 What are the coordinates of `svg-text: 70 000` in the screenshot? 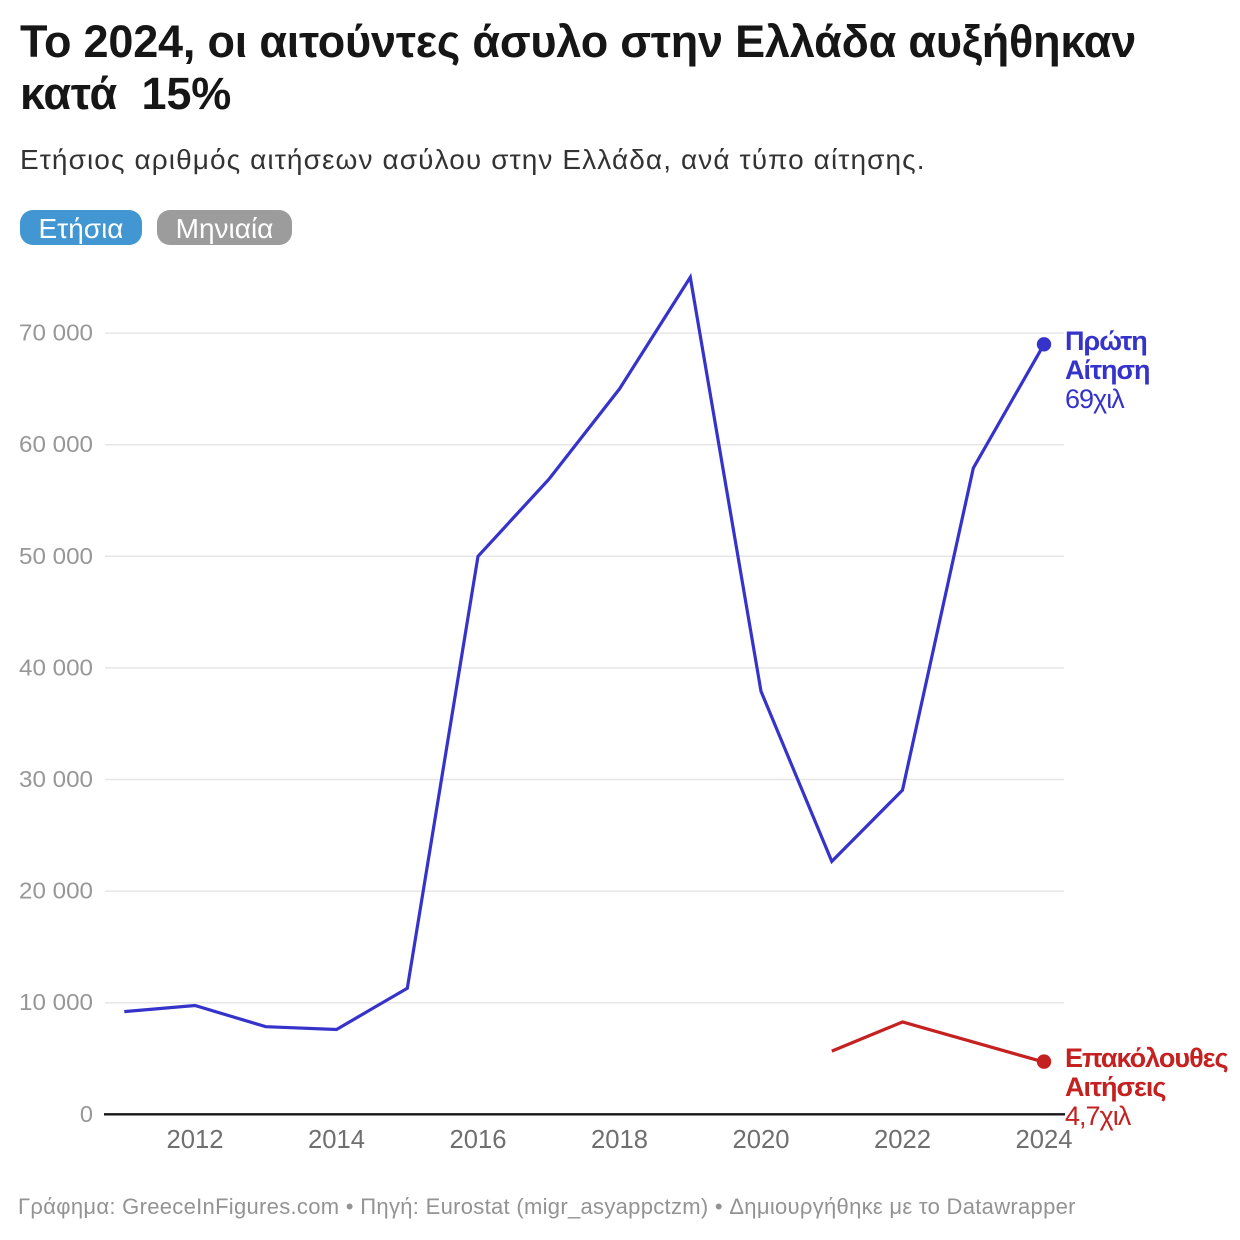 It's located at (56, 333).